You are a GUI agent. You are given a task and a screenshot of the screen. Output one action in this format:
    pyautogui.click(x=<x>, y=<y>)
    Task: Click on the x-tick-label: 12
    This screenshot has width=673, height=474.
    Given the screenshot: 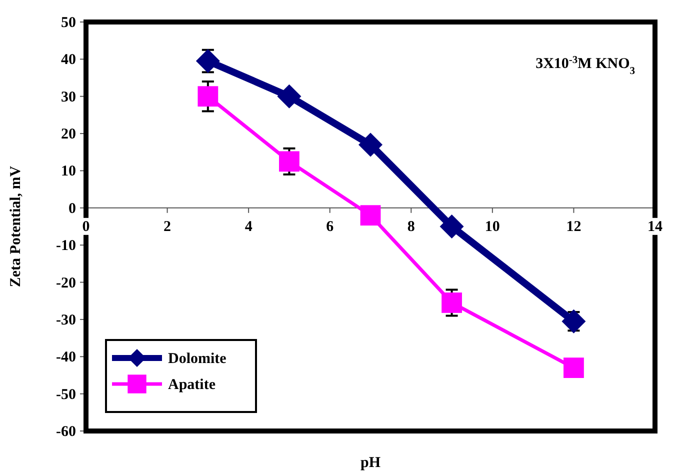 What is the action you would take?
    pyautogui.click(x=574, y=226)
    